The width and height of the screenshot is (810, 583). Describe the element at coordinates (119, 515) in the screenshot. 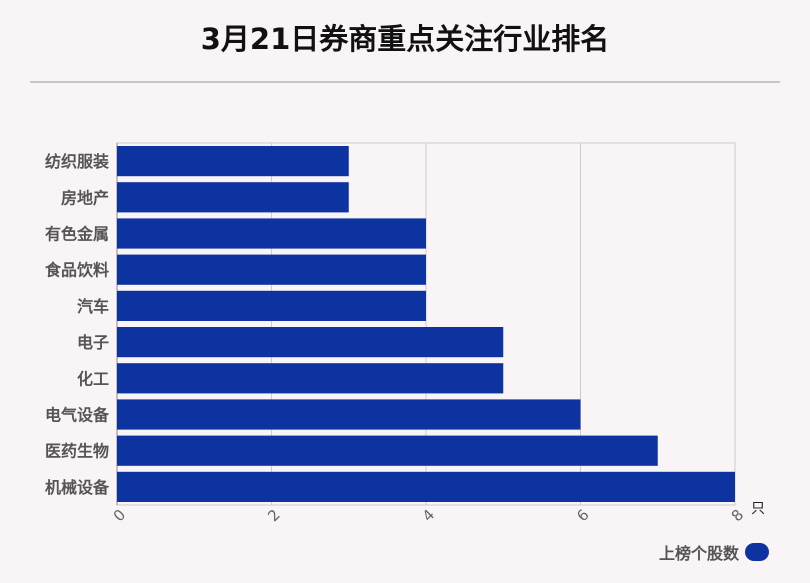

I see `x-tick-label: 0` at that location.